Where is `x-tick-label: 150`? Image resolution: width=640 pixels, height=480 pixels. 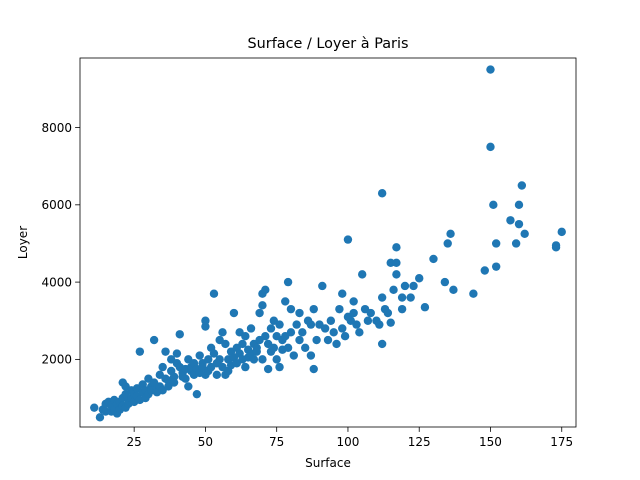
x-tick-label: 150 is located at coordinates (490, 442).